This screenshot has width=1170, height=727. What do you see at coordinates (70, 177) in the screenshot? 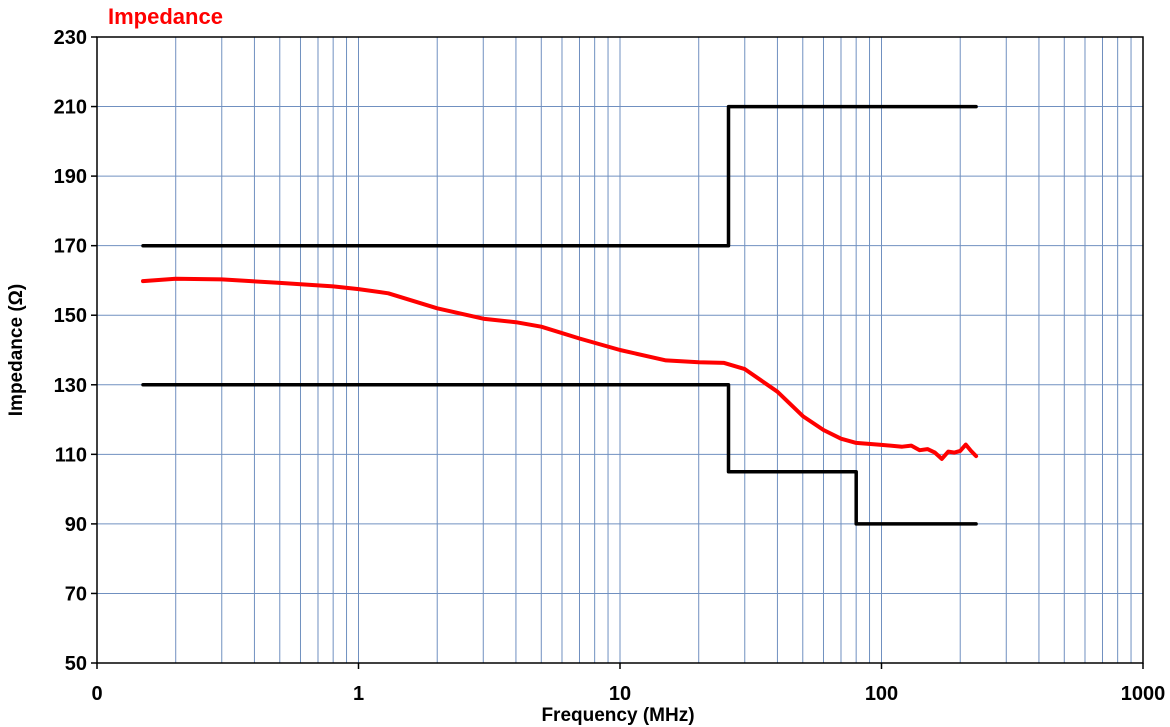
I see `y-tick-label: 190` at bounding box center [70, 177].